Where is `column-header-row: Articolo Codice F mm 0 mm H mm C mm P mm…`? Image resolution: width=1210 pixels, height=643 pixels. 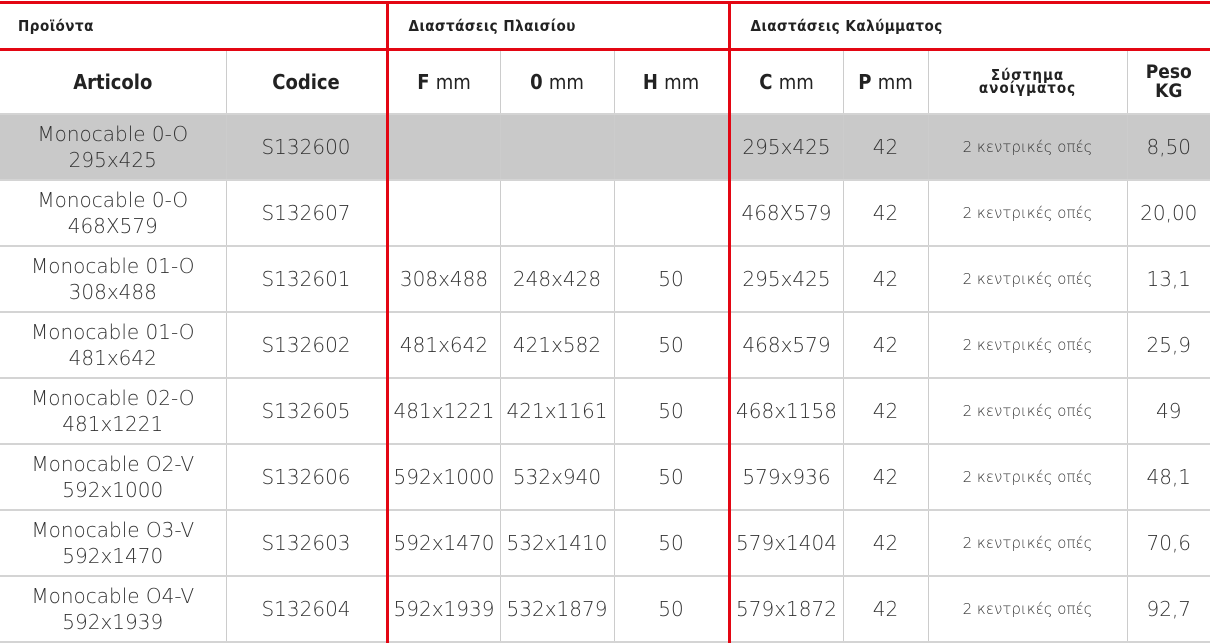
column-header-row: Articolo Codice F mm 0 mm H mm C mm P mm… is located at coordinates (605, 82).